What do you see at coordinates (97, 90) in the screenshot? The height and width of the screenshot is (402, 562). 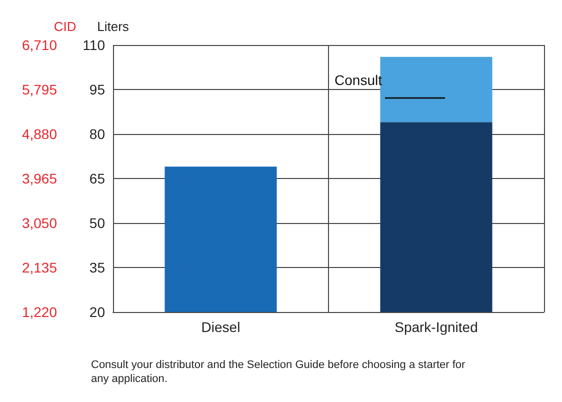 I see `y-tick-label: 95` at bounding box center [97, 90].